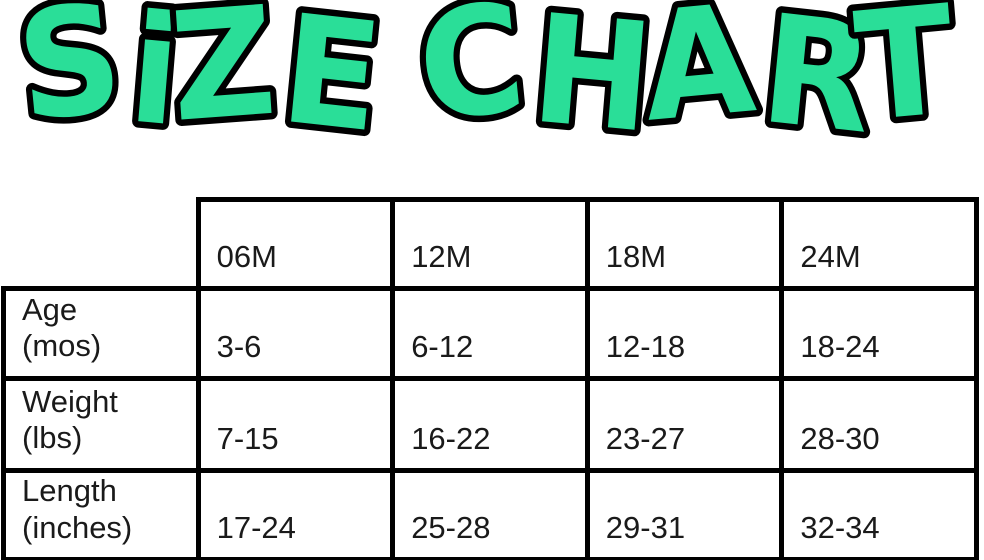  What do you see at coordinates (879, 424) in the screenshot?
I see `value-cell: 28-30` at bounding box center [879, 424].